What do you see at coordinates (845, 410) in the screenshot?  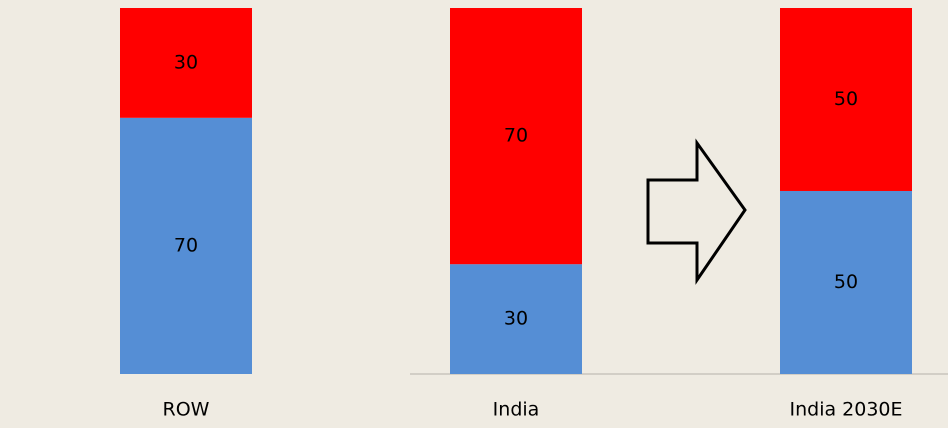 I see `x-tick-label: India 2030E` at bounding box center [845, 410].